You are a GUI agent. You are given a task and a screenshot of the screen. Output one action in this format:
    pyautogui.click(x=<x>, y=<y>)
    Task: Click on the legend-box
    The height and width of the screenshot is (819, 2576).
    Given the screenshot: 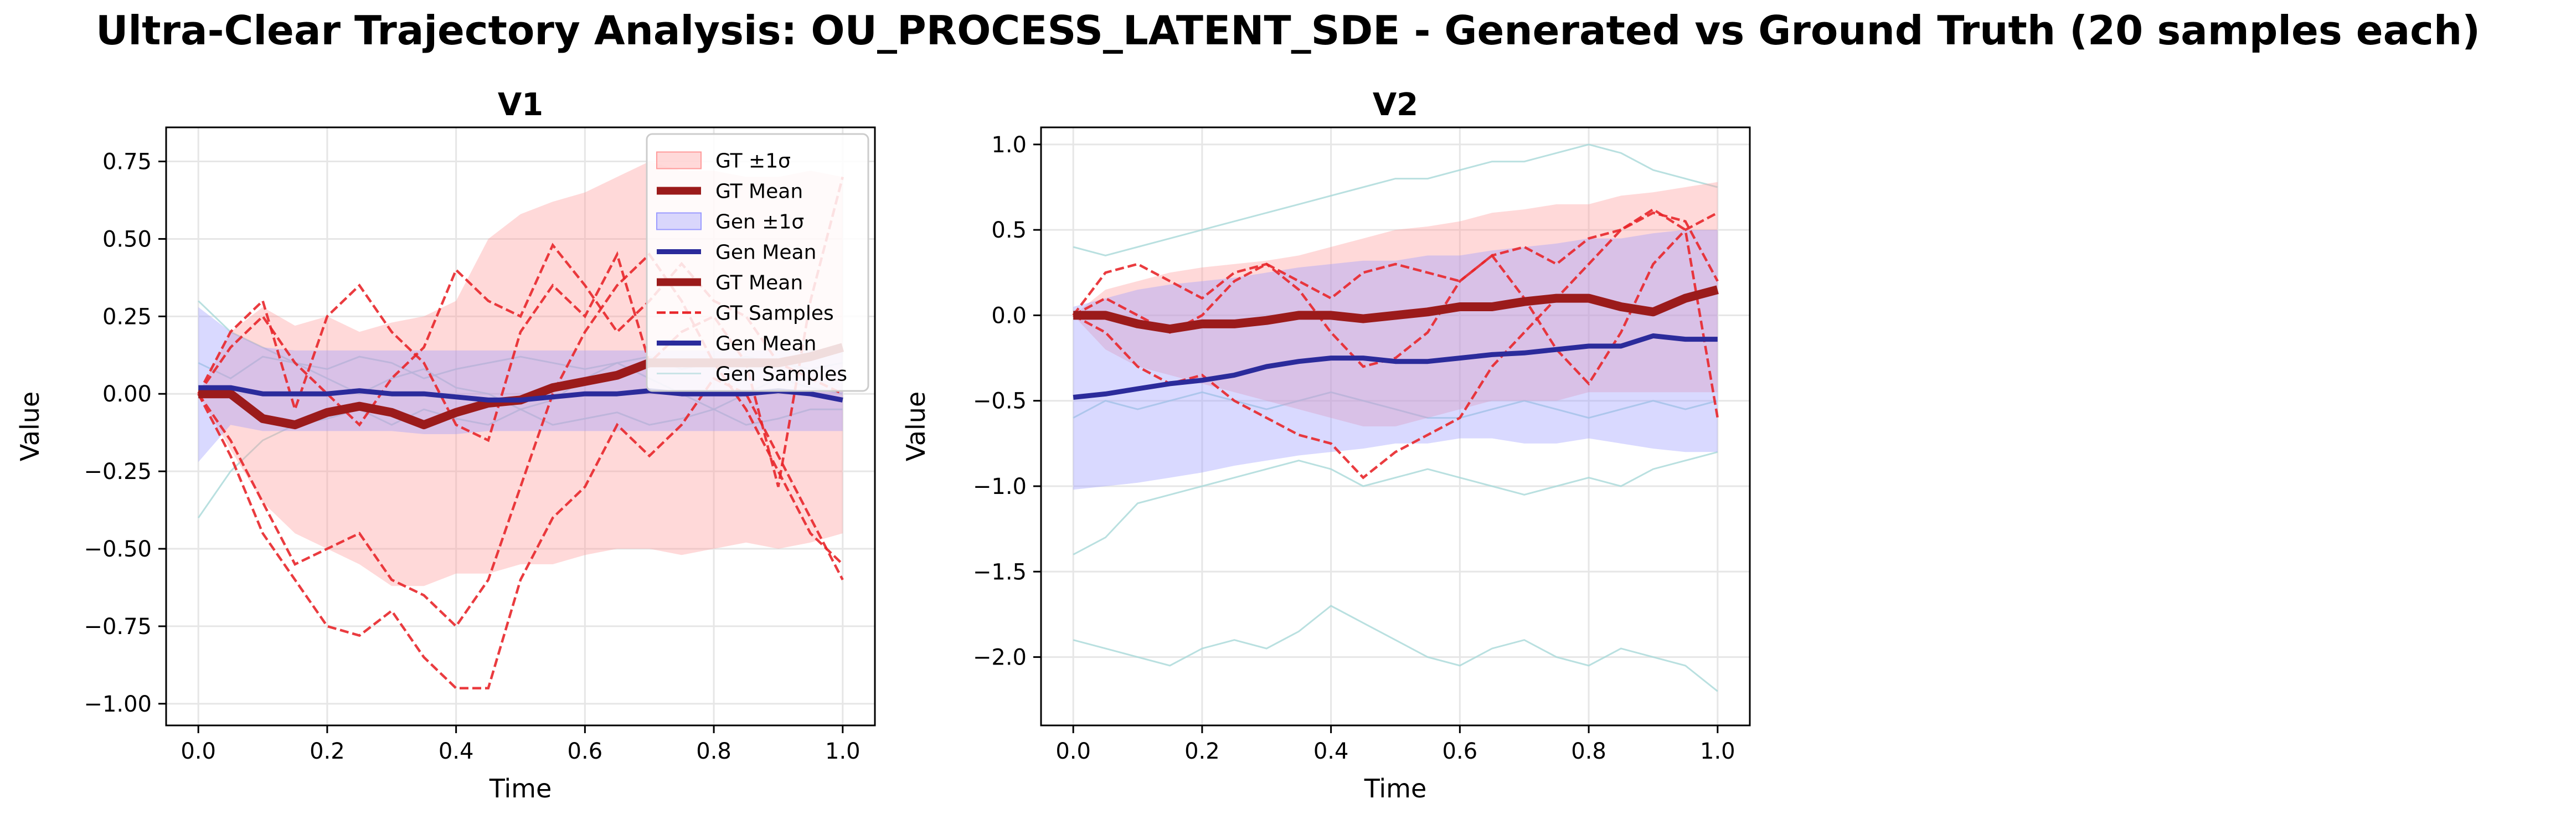 What is the action you would take?
    pyautogui.click(x=757, y=262)
    